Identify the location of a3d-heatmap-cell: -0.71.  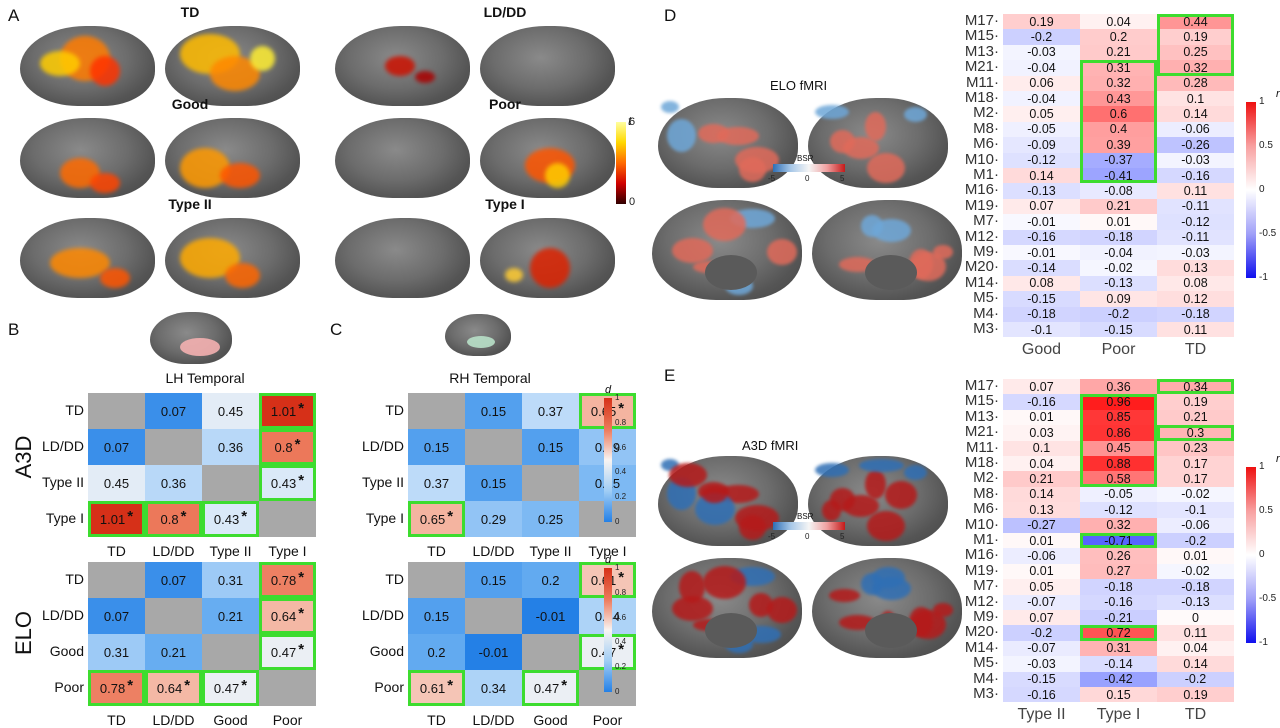
(1118, 541).